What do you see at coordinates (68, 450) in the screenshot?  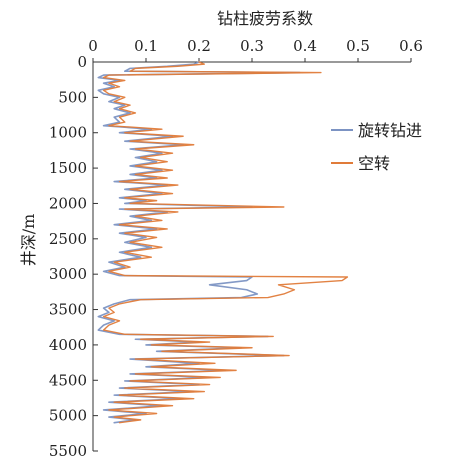 I see `y-tick-label: 5500` at bounding box center [68, 450].